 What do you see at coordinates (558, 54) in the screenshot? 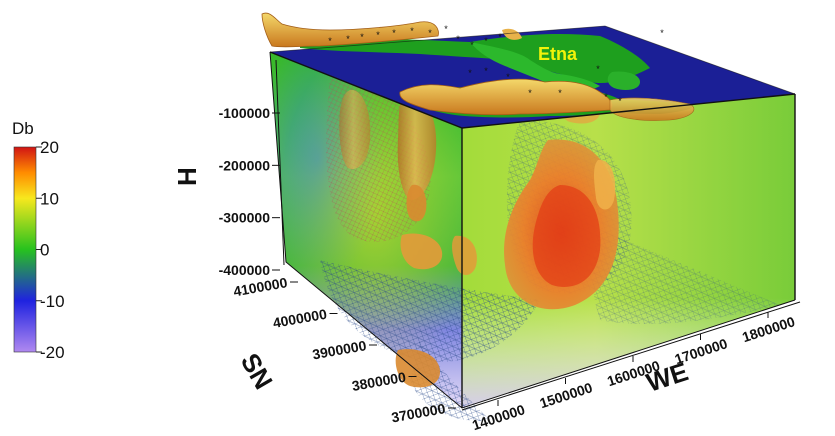
I see `etna-label: Etna` at bounding box center [558, 54].